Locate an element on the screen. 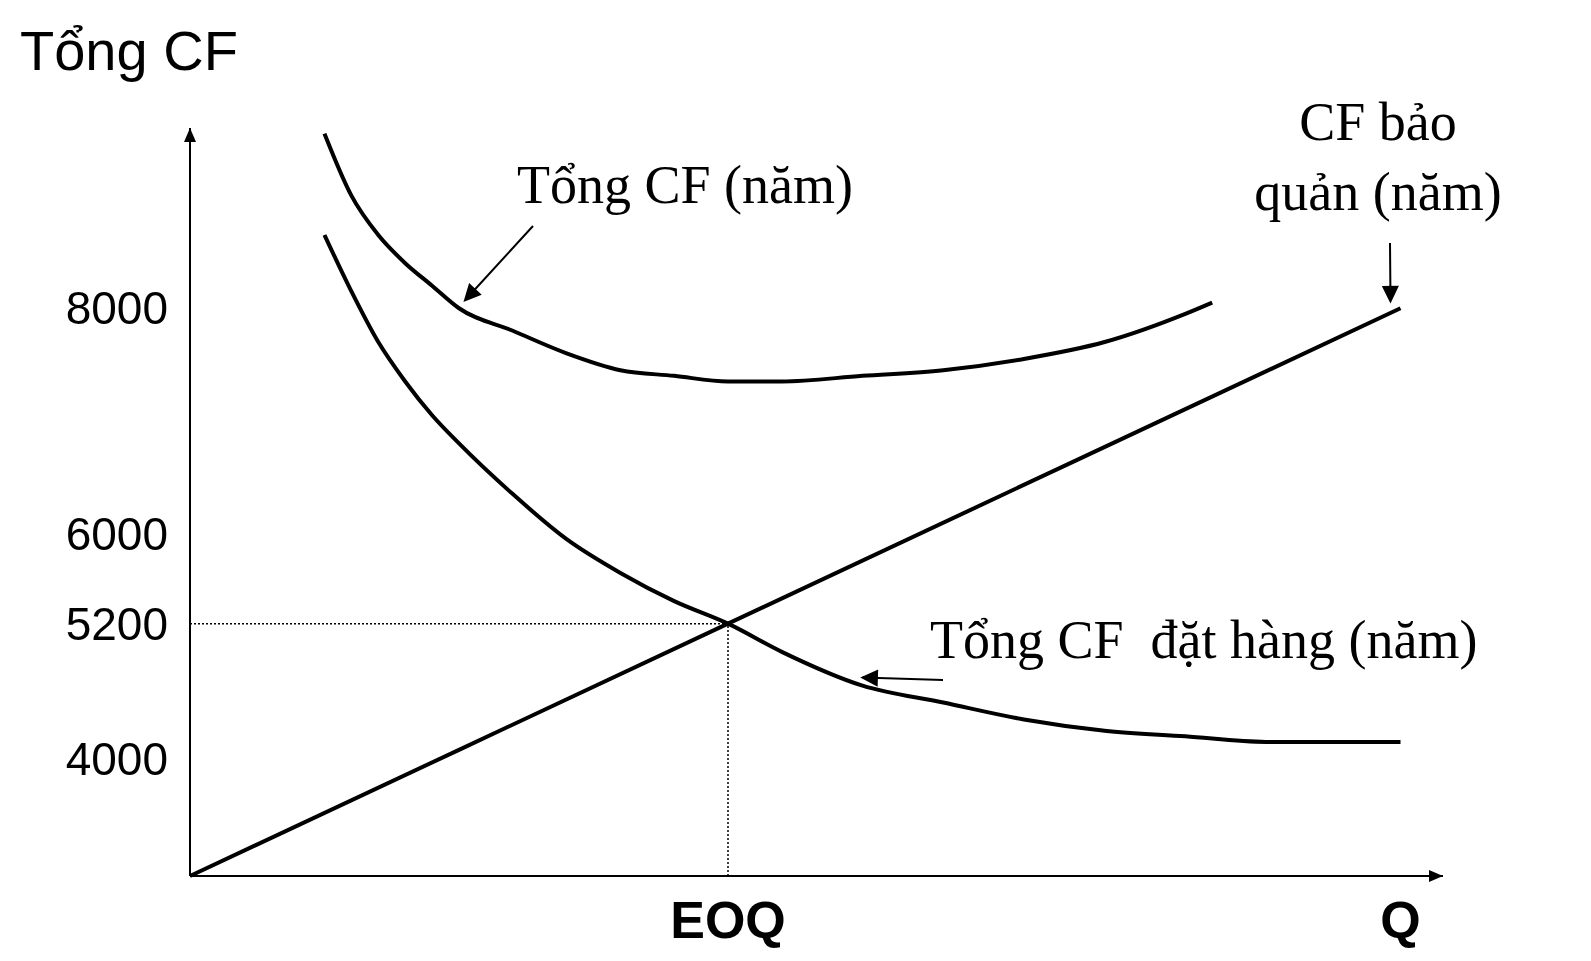 The width and height of the screenshot is (1591, 961). y-axis-title: Tổng CF is located at coordinates (129, 50).